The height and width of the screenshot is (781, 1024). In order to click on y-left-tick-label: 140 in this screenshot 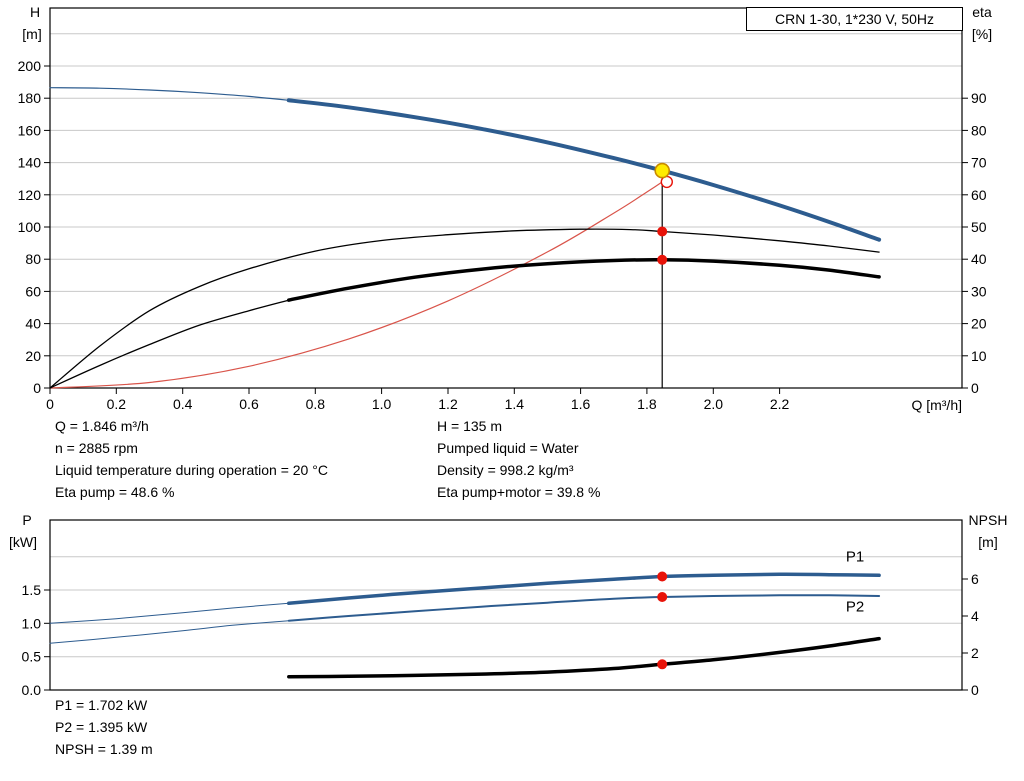, I will do `click(30, 163)`.